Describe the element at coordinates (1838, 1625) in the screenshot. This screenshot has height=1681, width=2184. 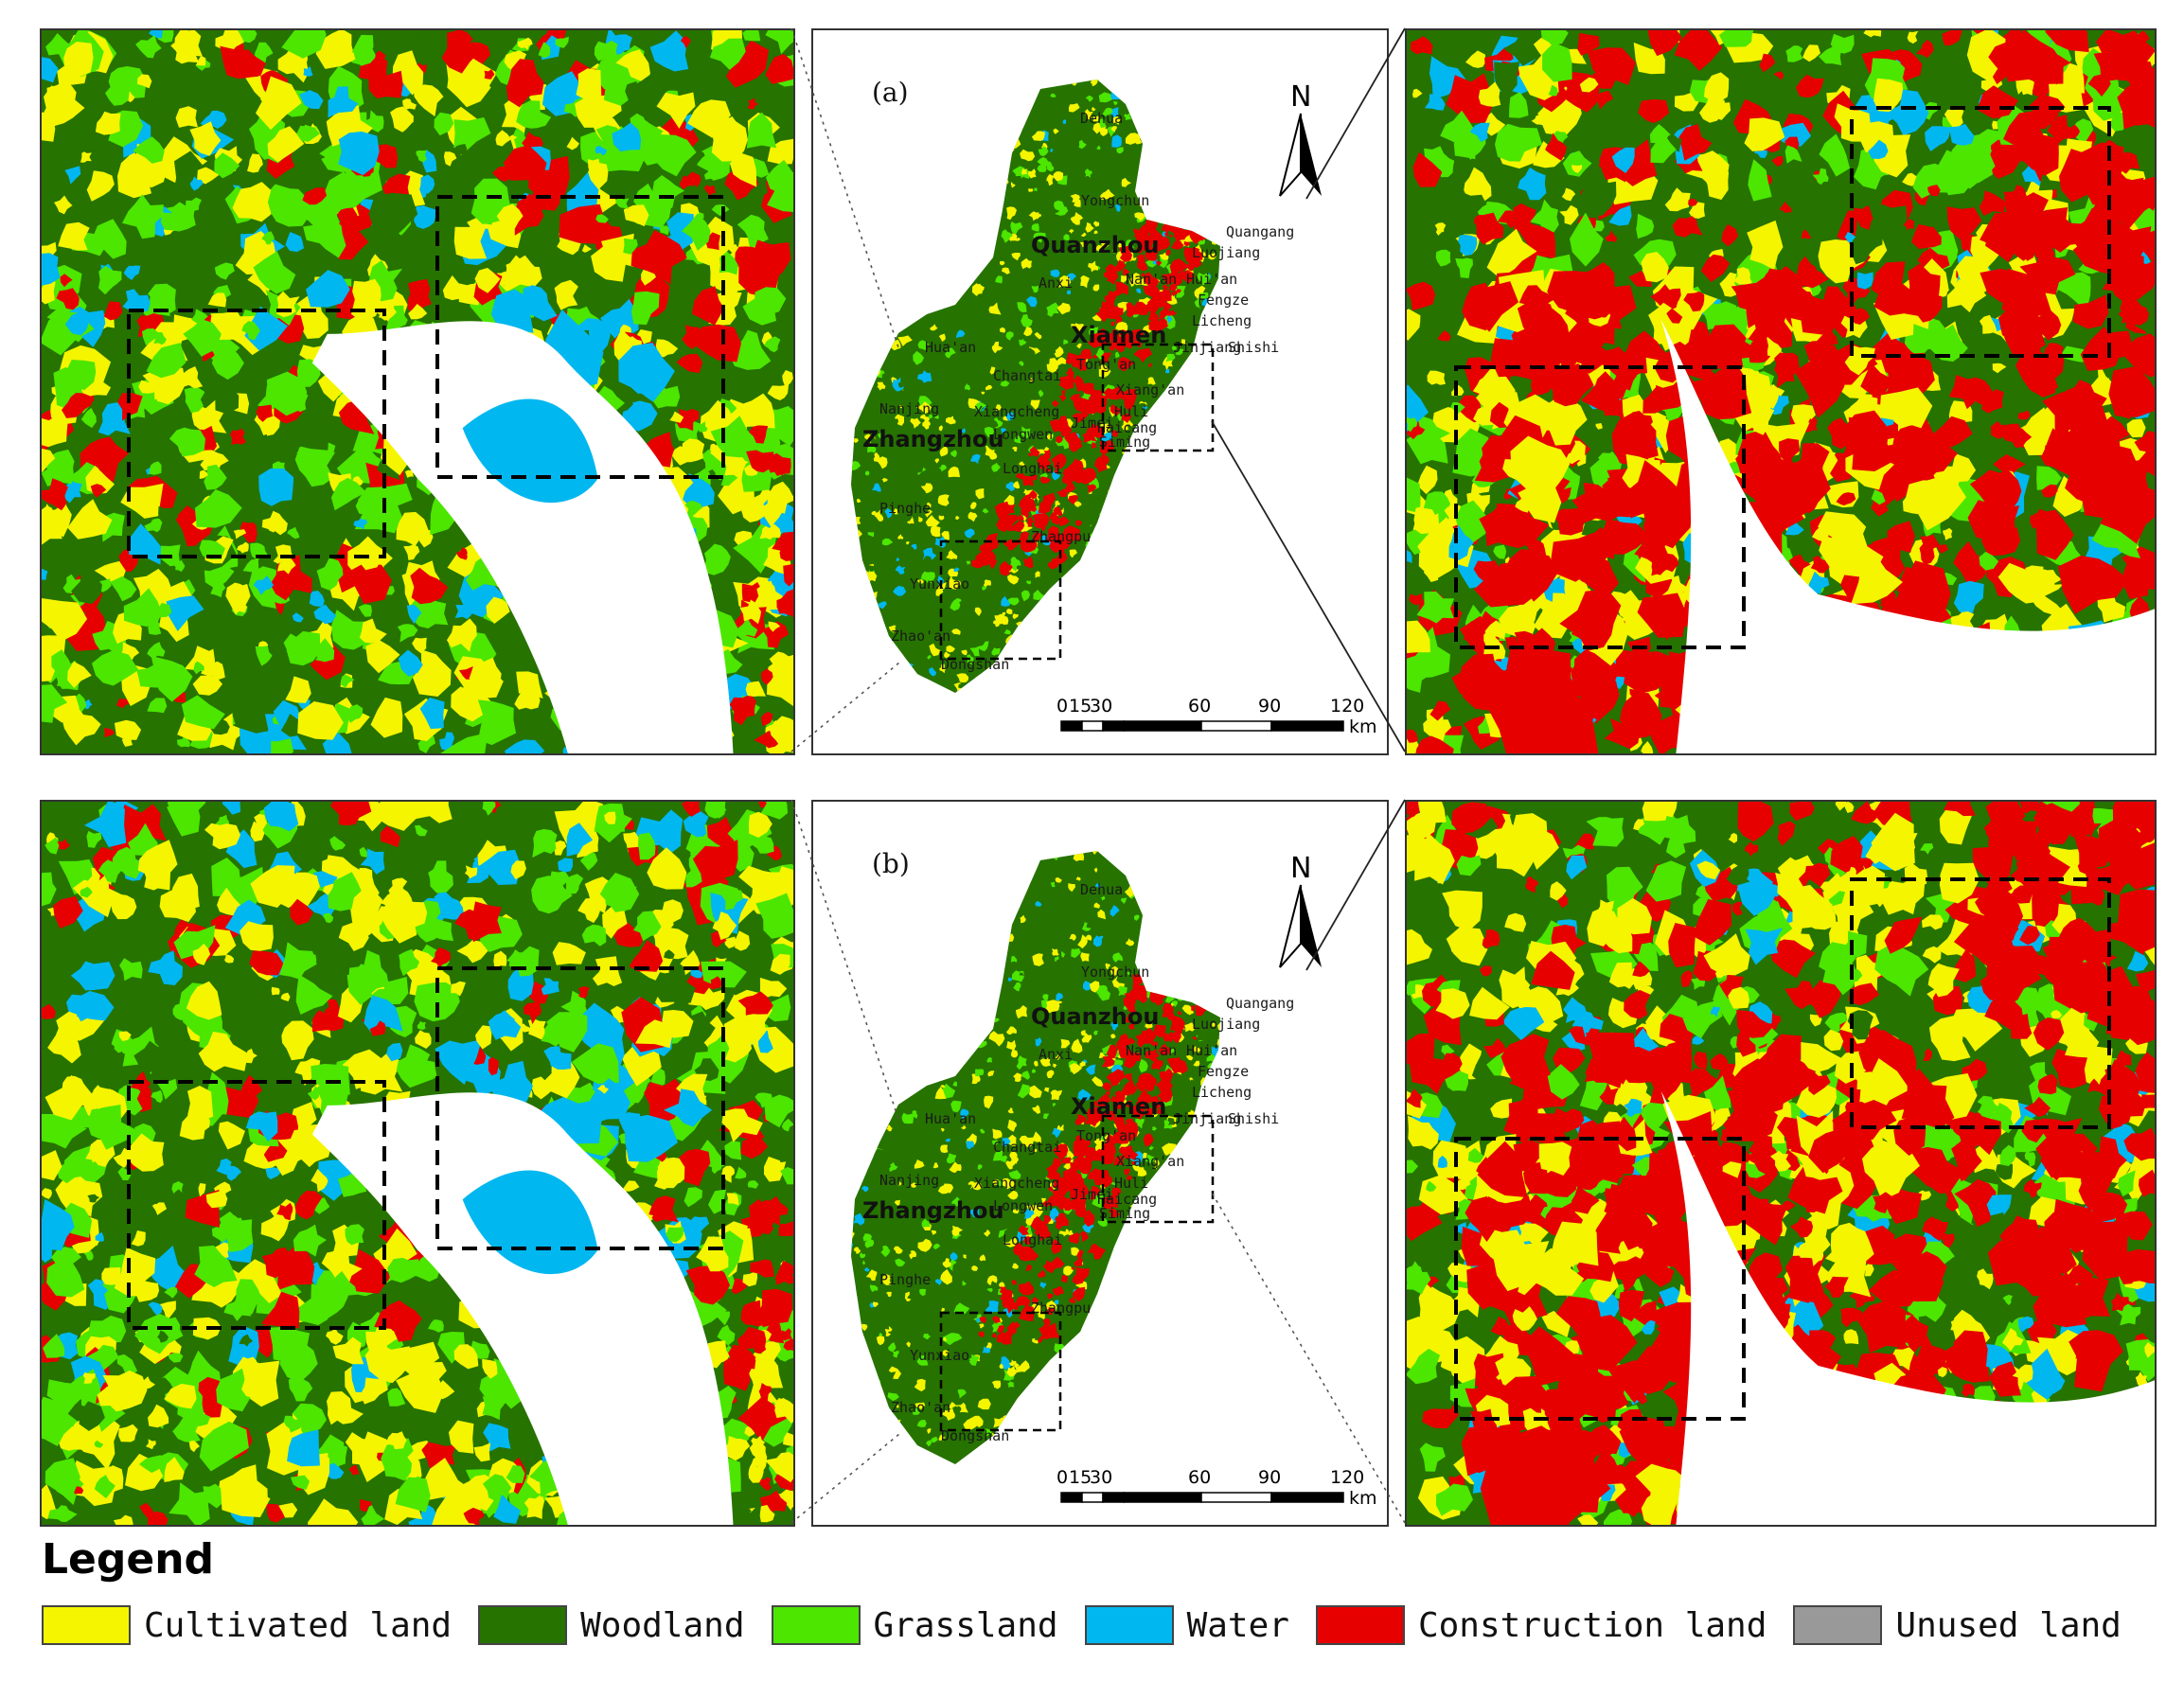
I see `legend-swatch-unused` at that location.